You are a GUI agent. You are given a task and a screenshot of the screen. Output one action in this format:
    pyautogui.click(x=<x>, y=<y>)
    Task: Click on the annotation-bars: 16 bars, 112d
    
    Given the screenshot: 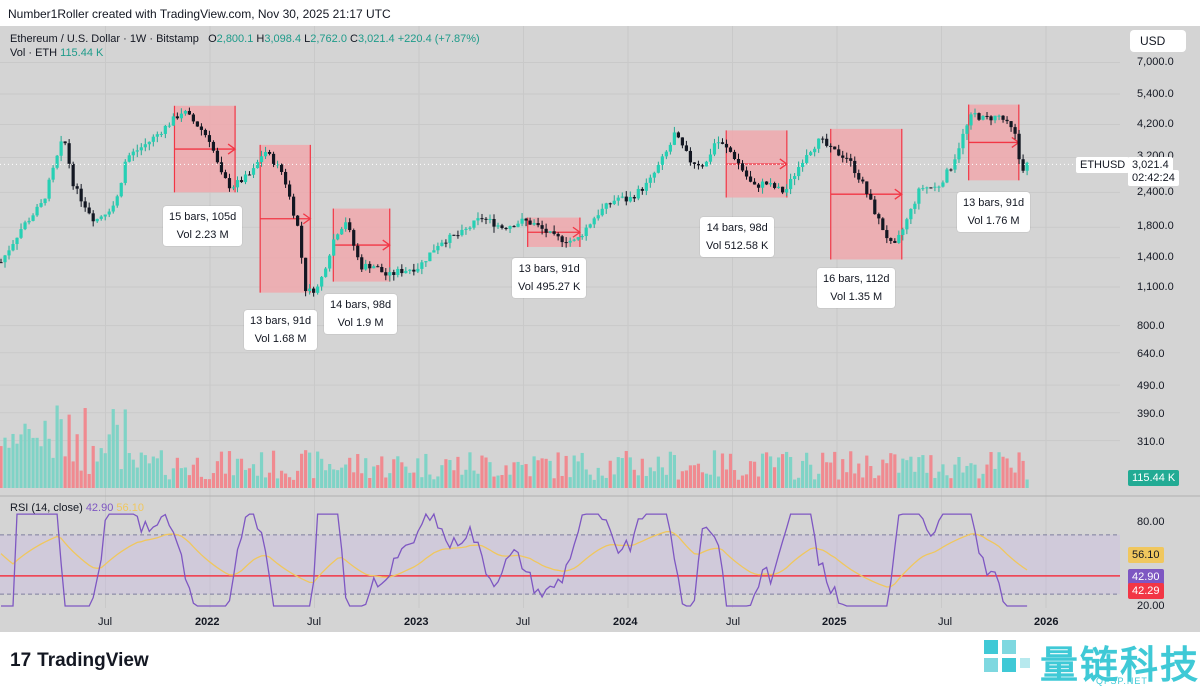 What is the action you would take?
    pyautogui.click(x=856, y=279)
    